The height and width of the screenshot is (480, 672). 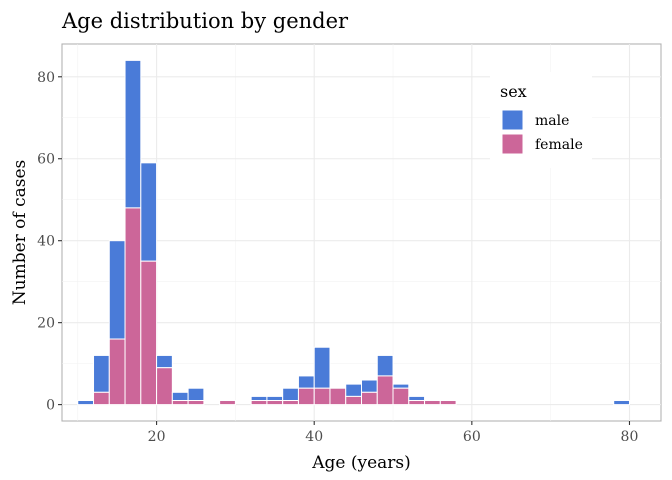 What do you see at coordinates (512, 120) in the screenshot?
I see `legend-key-male` at bounding box center [512, 120].